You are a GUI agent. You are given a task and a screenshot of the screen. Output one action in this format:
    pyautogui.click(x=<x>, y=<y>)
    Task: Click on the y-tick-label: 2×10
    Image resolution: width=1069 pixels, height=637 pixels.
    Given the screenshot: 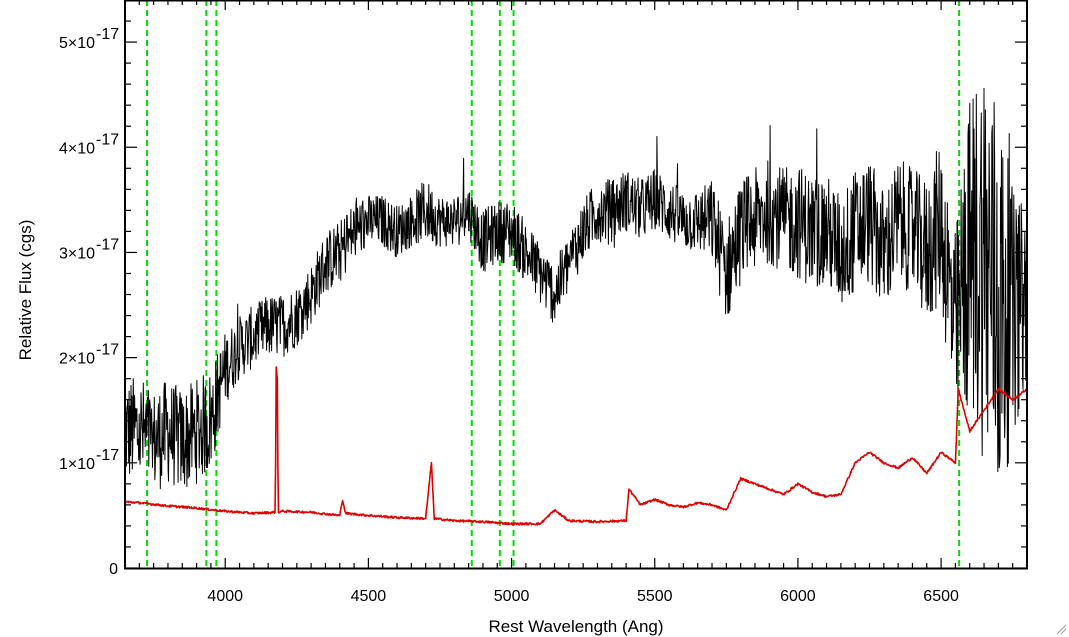 What is the action you would take?
    pyautogui.click(x=77, y=359)
    